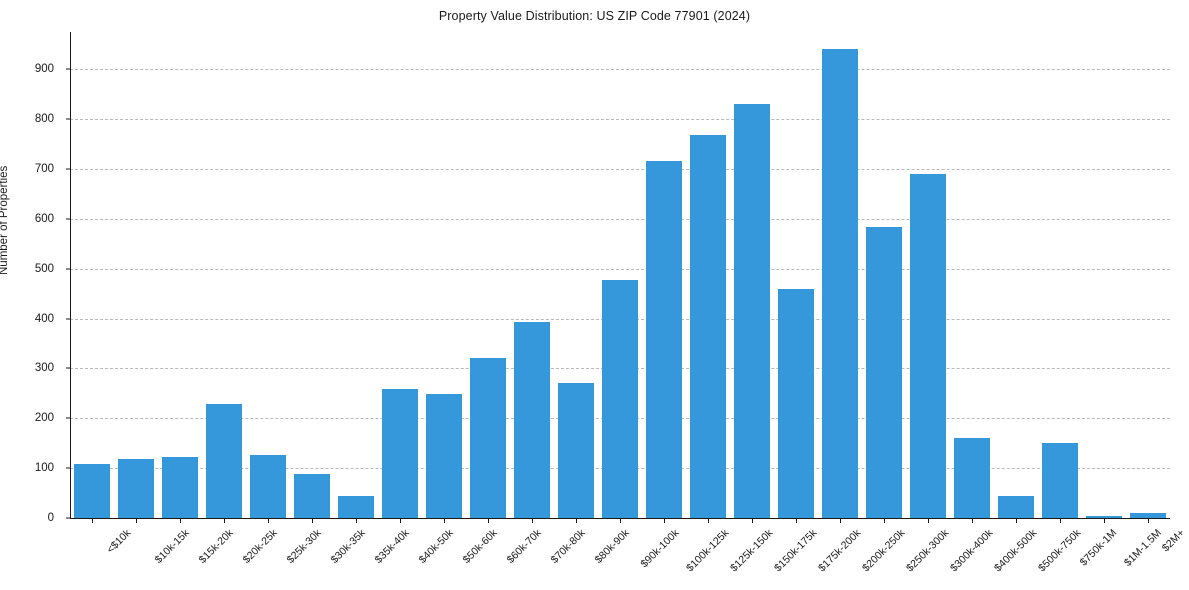  Describe the element at coordinates (568, 547) in the screenshot. I see `x-axis-tick-label: $70k-80k` at that location.